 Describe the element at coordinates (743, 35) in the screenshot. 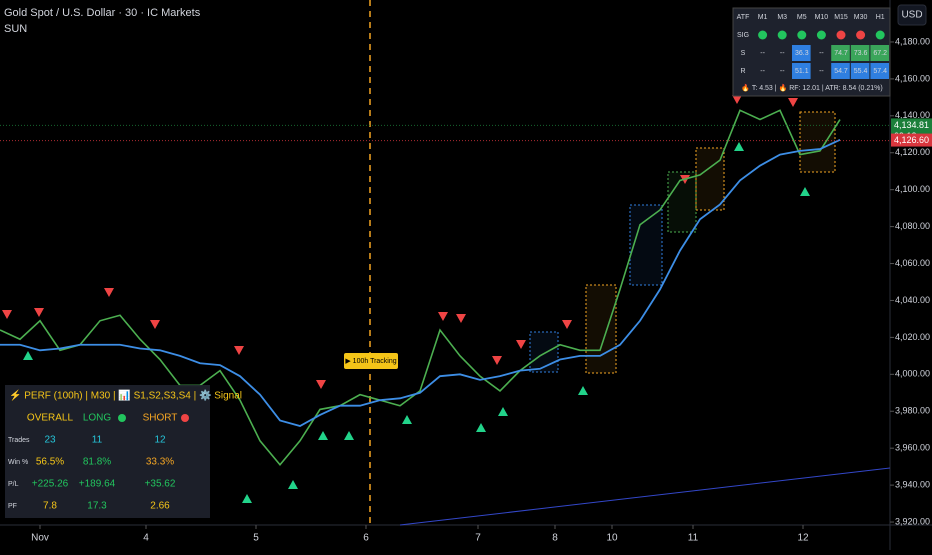

I see `mtf-row-label: SIG` at that location.